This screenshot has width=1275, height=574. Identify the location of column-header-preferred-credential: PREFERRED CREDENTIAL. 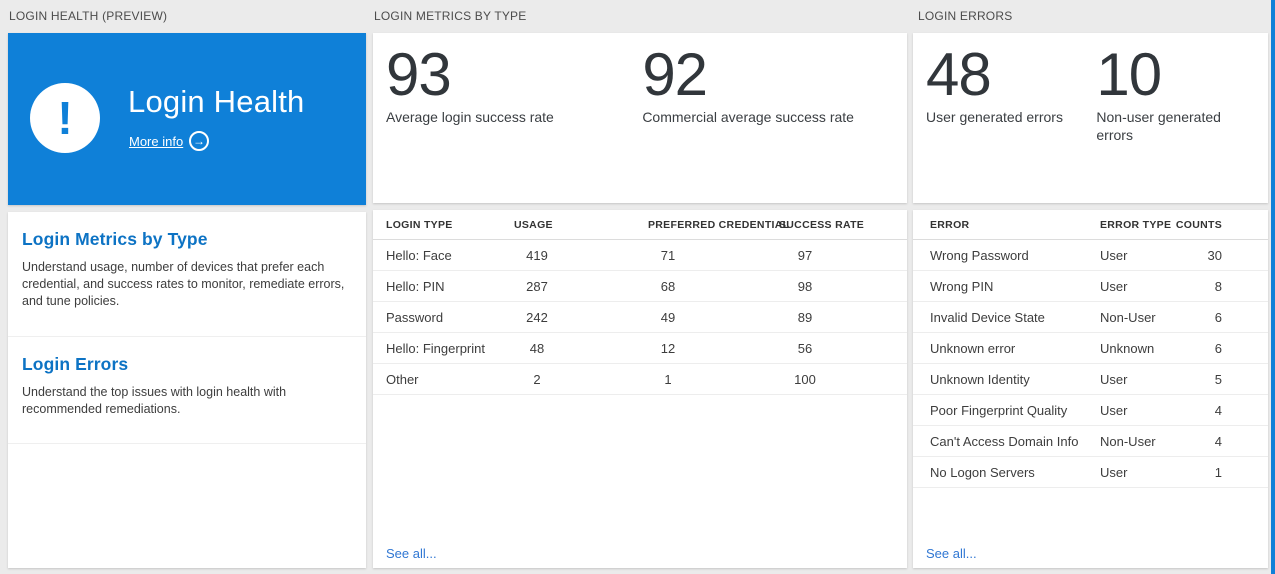
(681, 225).